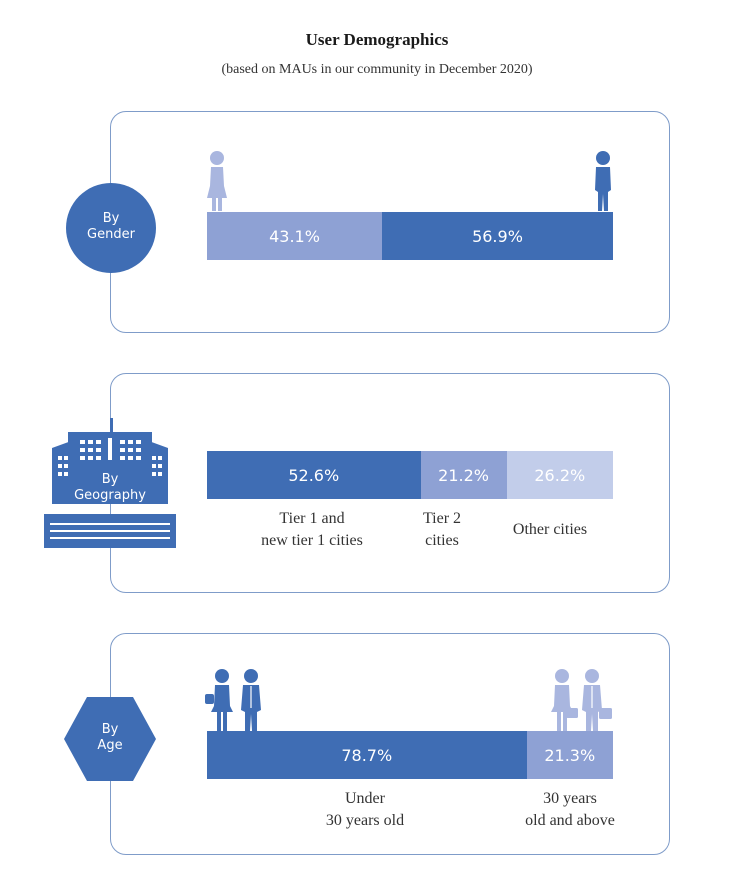  I want to click on geography-category-tier1: Tier 1 and new tier 1 cities, so click(312, 529).